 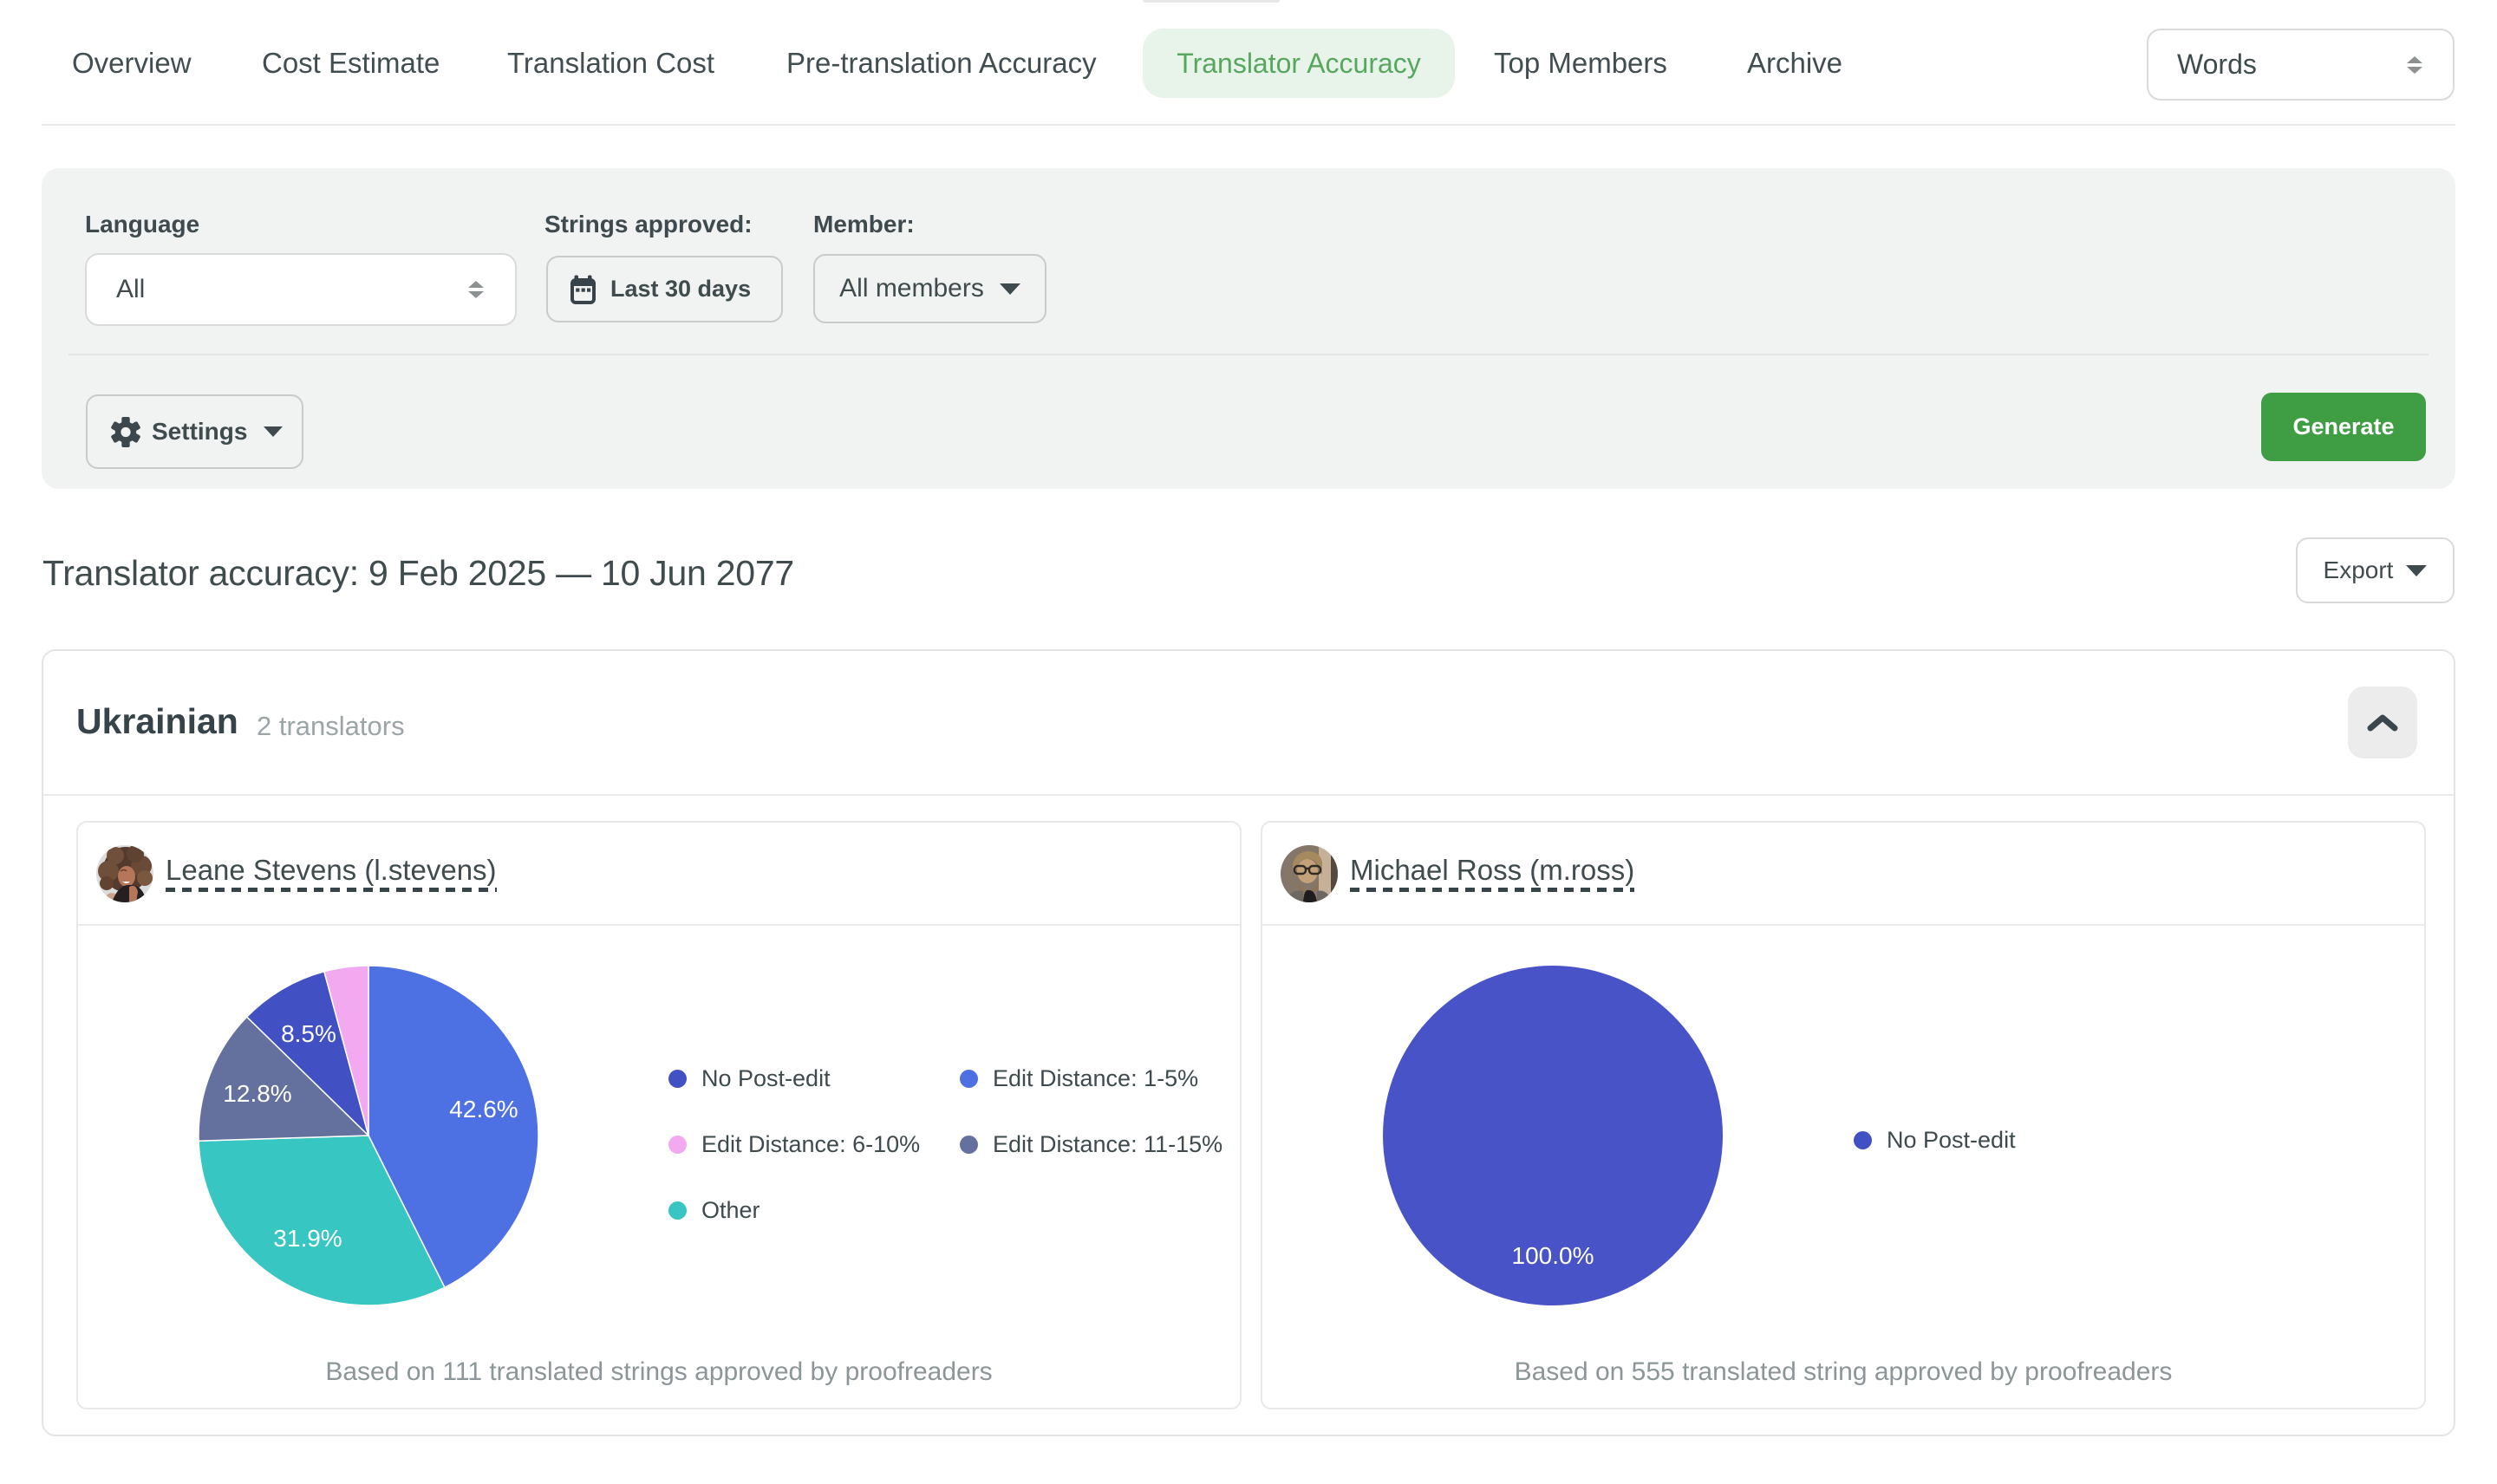 What do you see at coordinates (1553, 1255) in the screenshot?
I see `svg-text: 100.0%` at bounding box center [1553, 1255].